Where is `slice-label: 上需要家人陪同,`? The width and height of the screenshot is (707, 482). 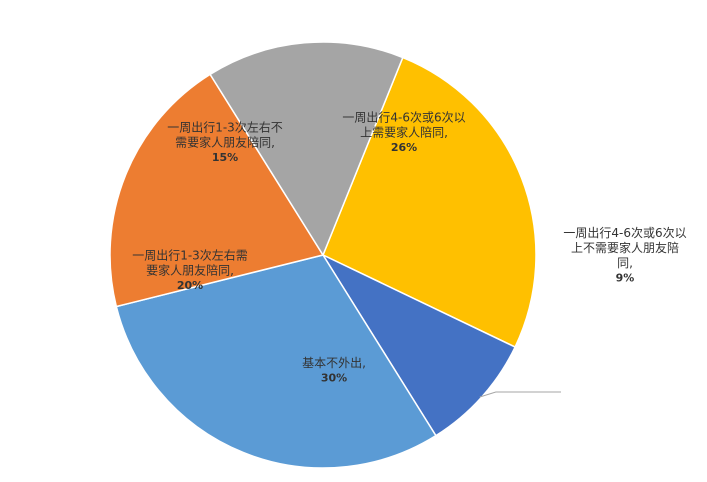 slice-label: 上需要家人陪同, is located at coordinates (404, 132).